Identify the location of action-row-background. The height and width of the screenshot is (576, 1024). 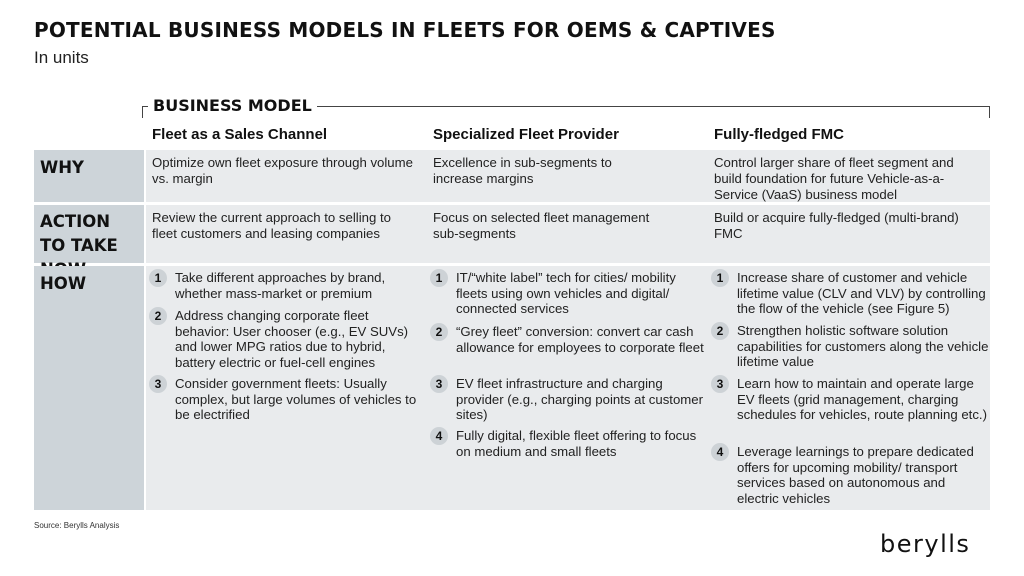
(568, 234).